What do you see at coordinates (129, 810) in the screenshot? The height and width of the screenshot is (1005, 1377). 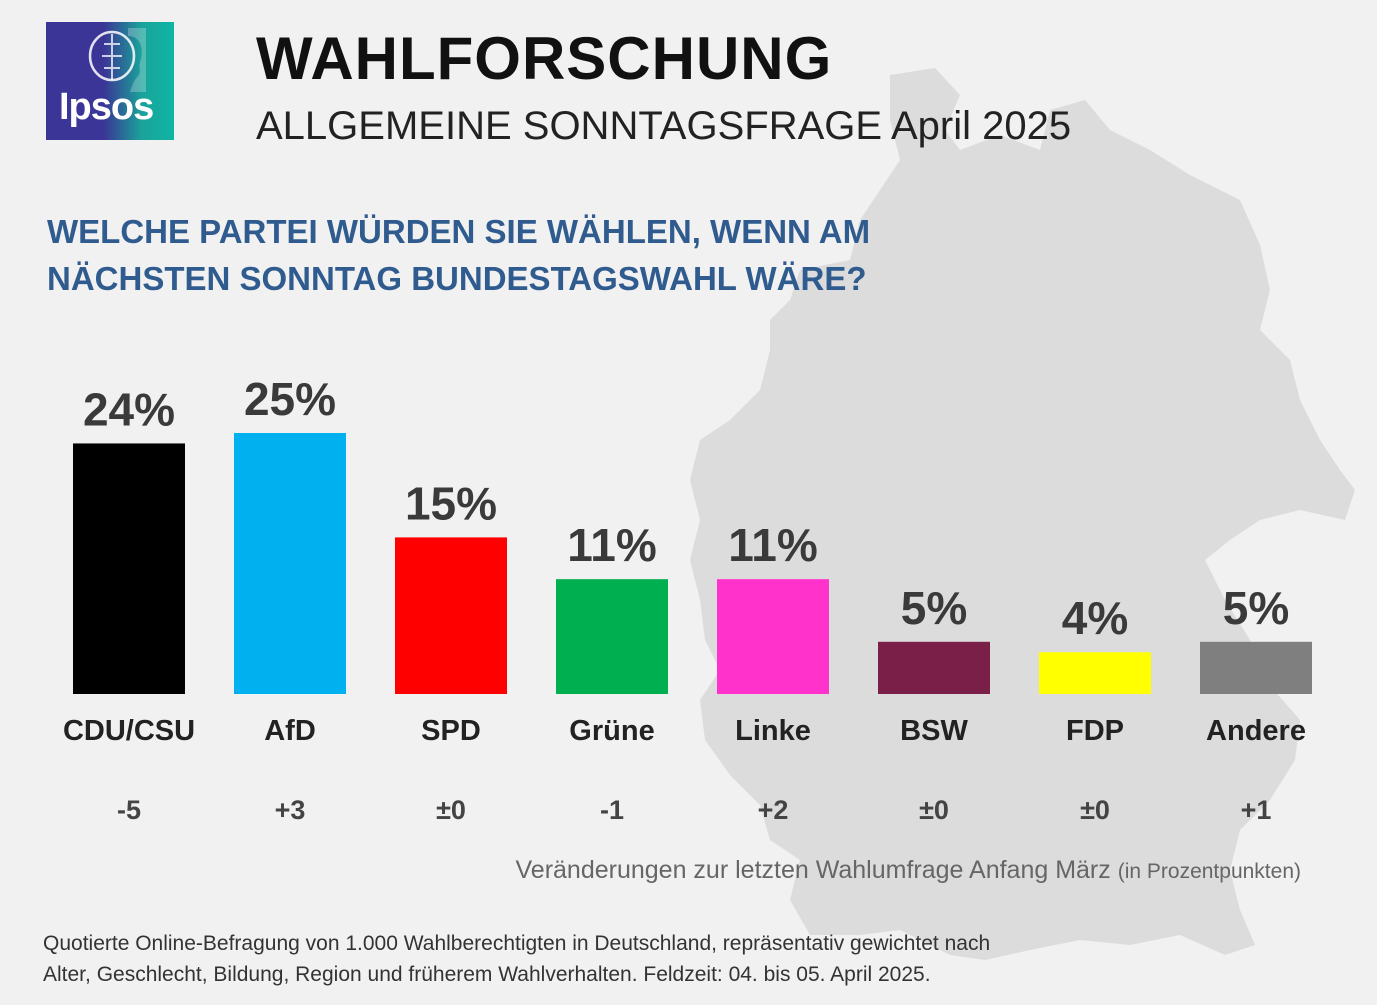 I see `change-label: -5` at bounding box center [129, 810].